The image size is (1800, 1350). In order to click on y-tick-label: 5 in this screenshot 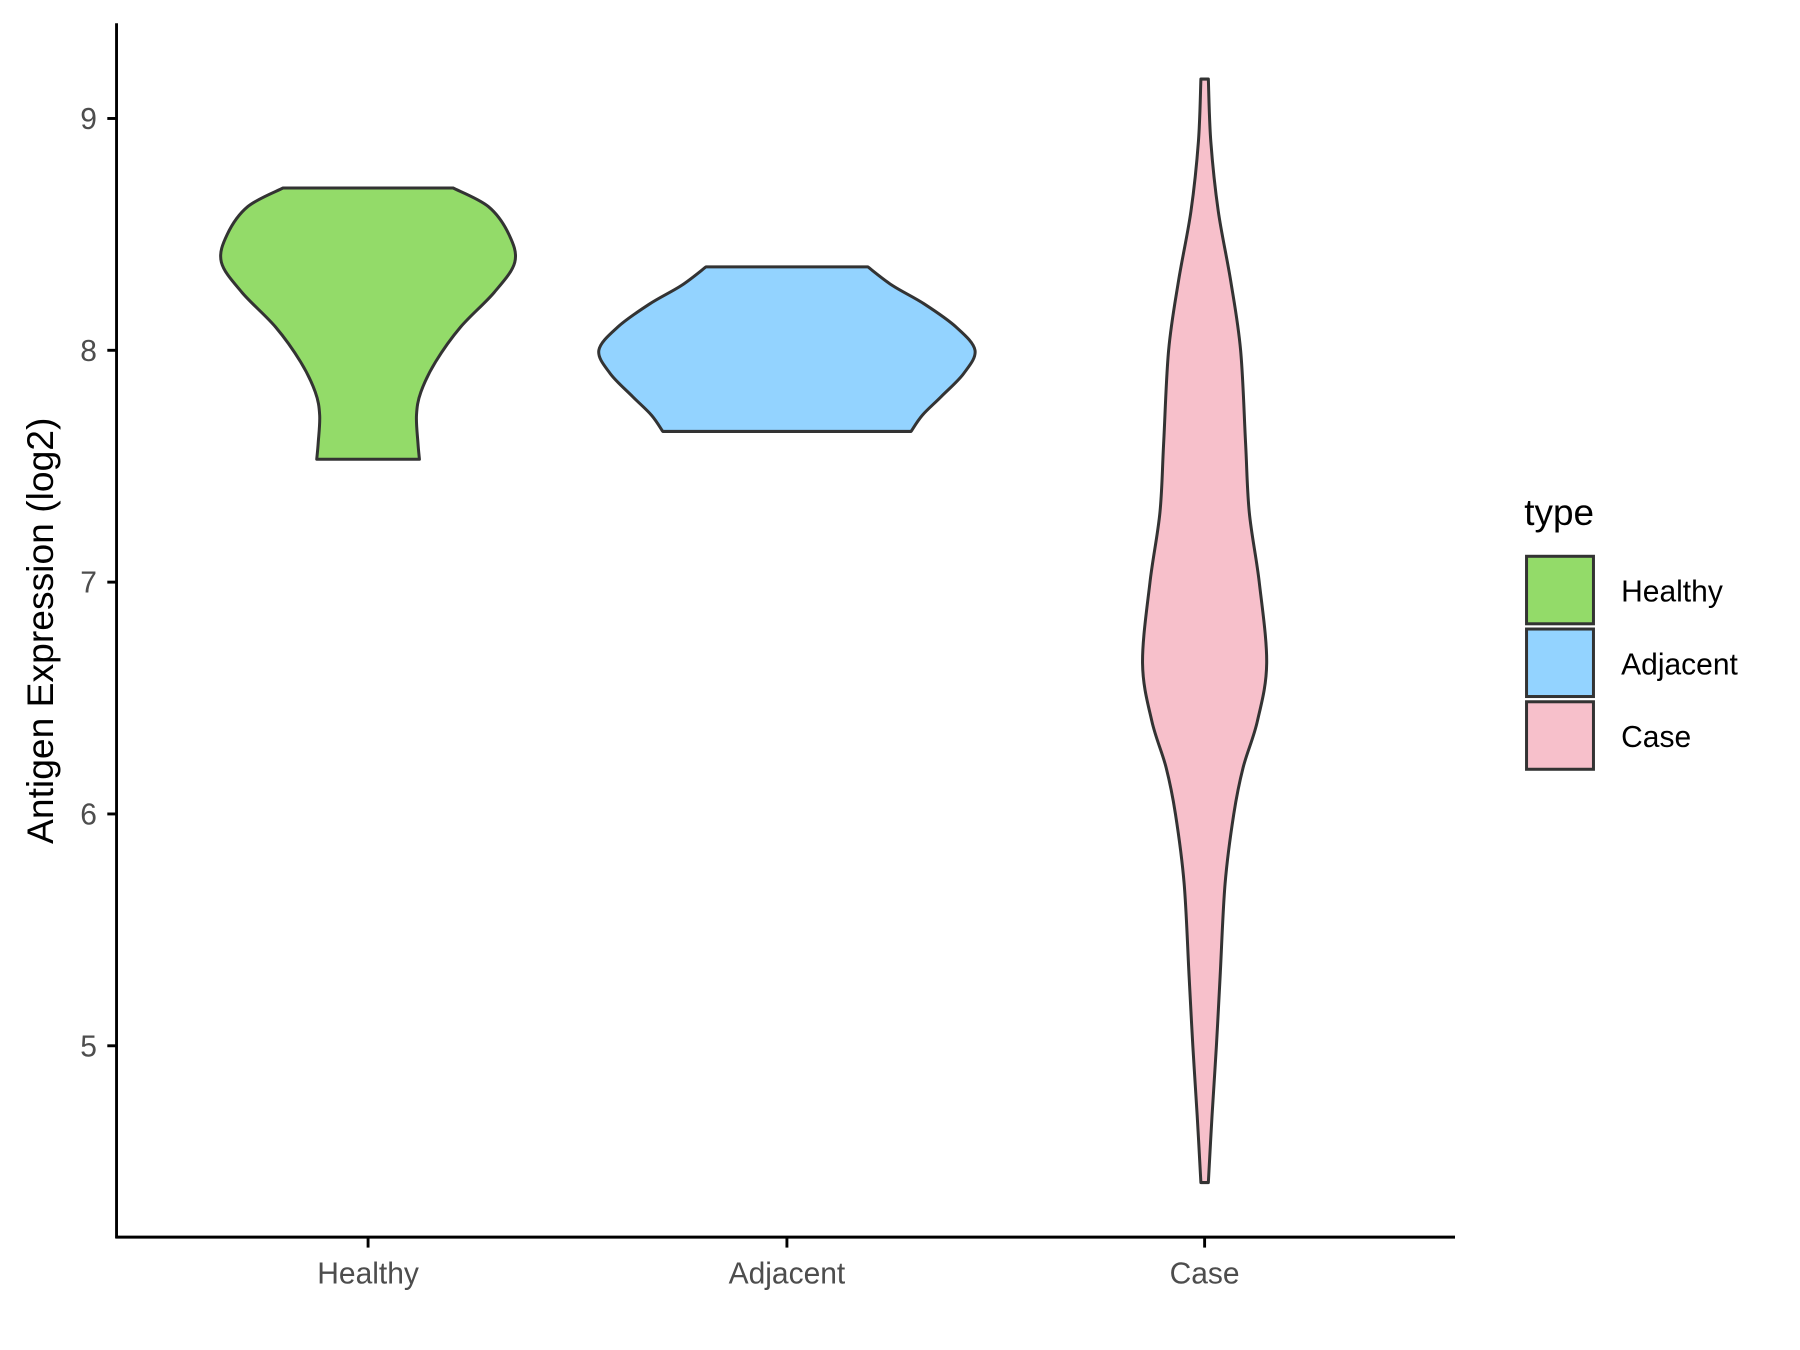, I will do `click(88, 1046)`.